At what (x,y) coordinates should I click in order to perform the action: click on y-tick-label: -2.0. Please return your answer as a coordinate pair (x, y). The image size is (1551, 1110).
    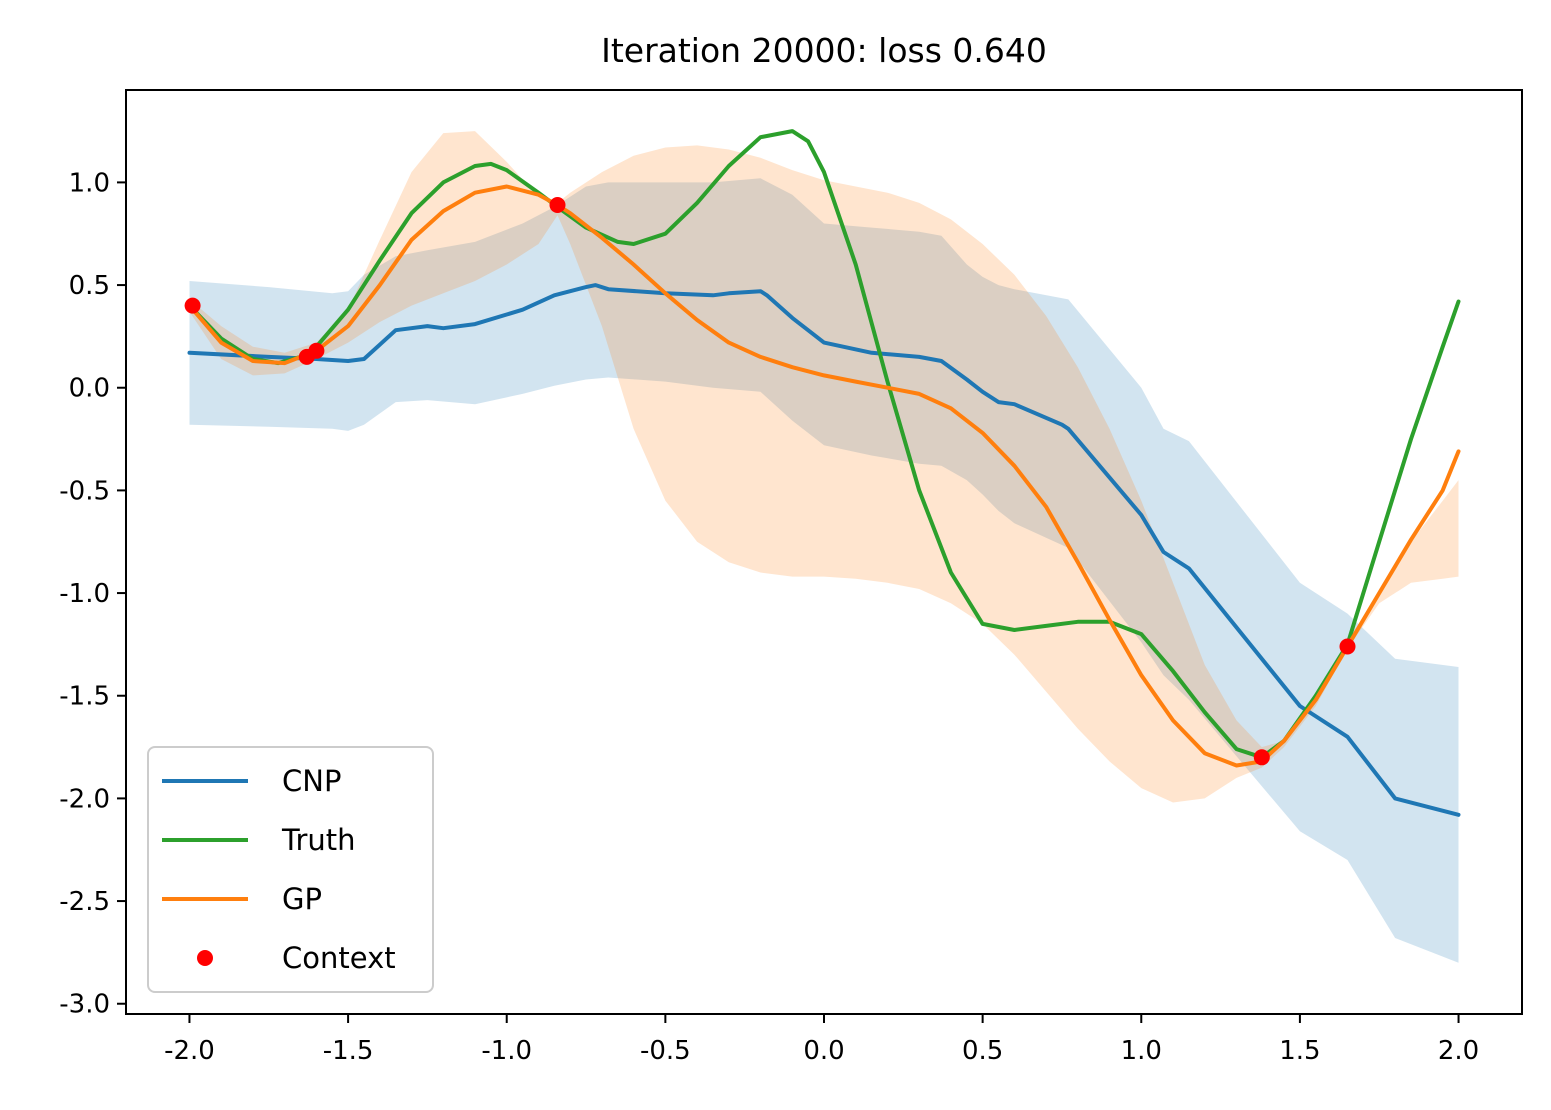
    Looking at the image, I should click on (84, 799).